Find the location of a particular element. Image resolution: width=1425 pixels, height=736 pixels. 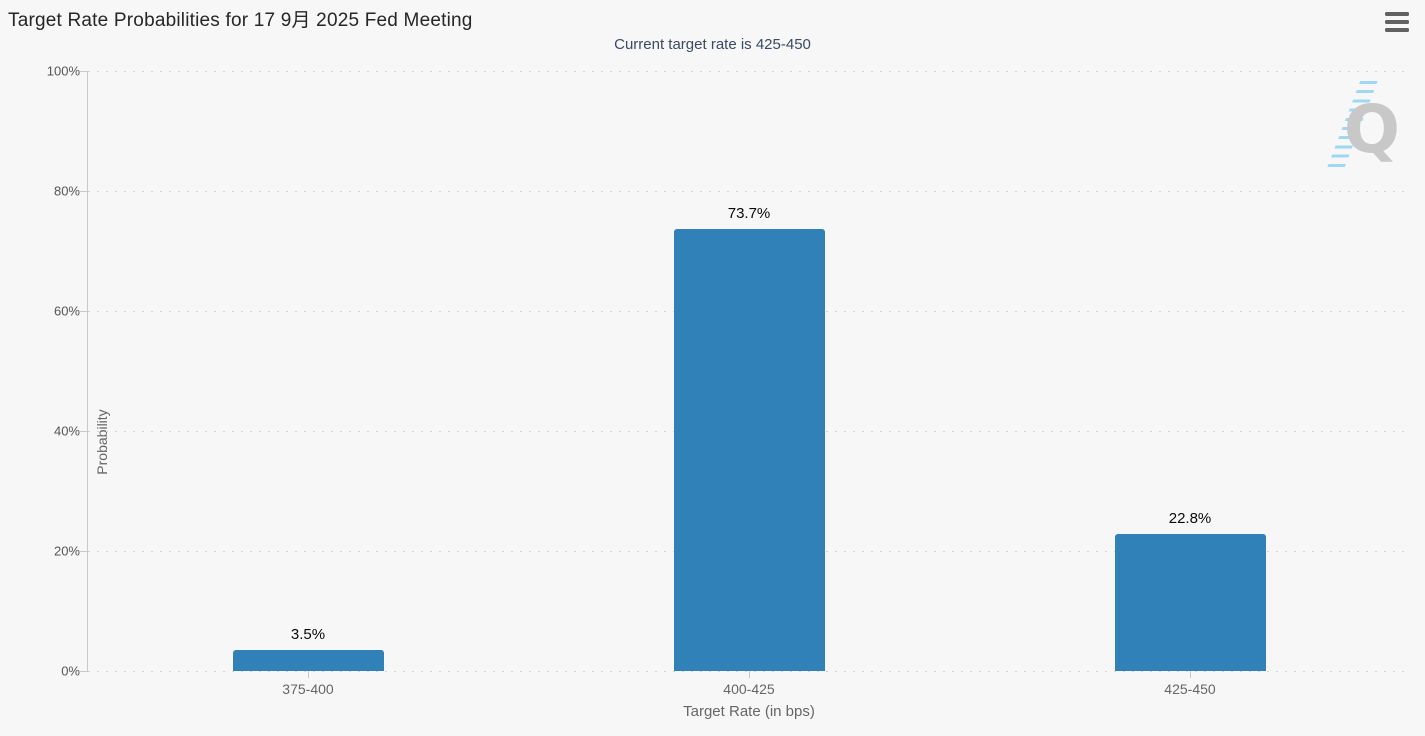

x-category-label: 425-450 is located at coordinates (1190, 689).